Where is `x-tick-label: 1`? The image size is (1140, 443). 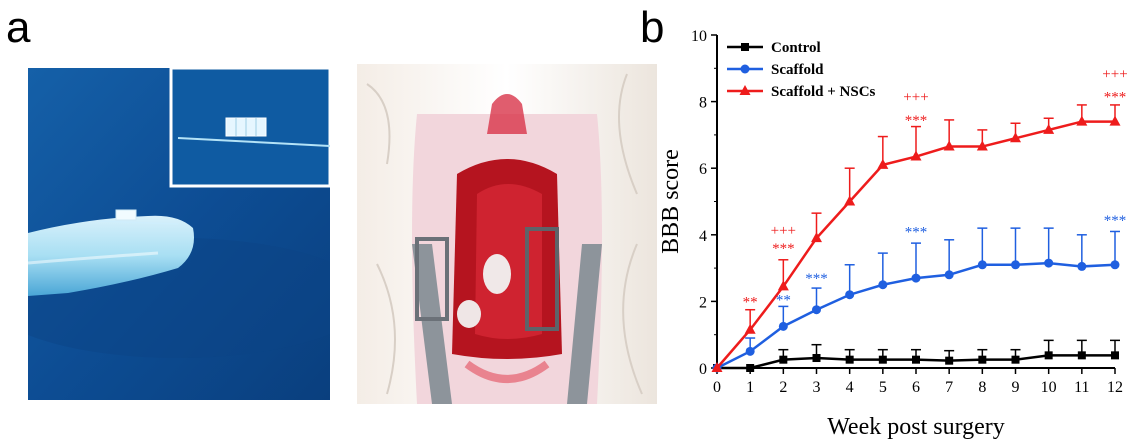 x-tick-label: 1 is located at coordinates (750, 387).